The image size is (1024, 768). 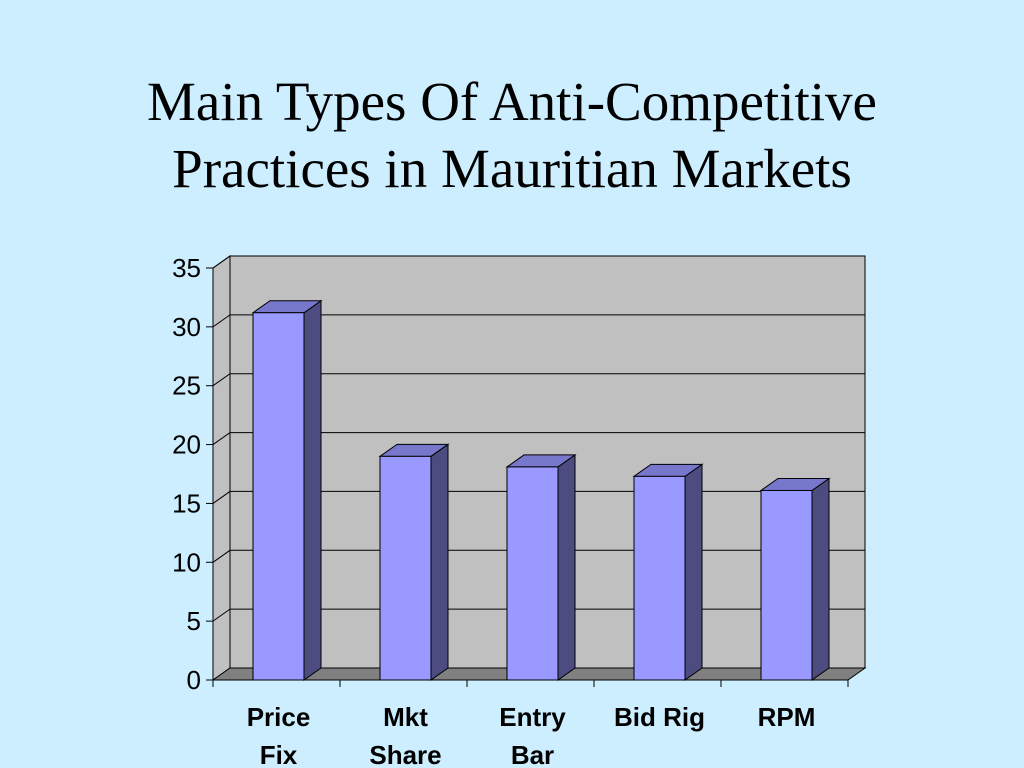 I want to click on x-category-label-line: Mkt, so click(x=405, y=717).